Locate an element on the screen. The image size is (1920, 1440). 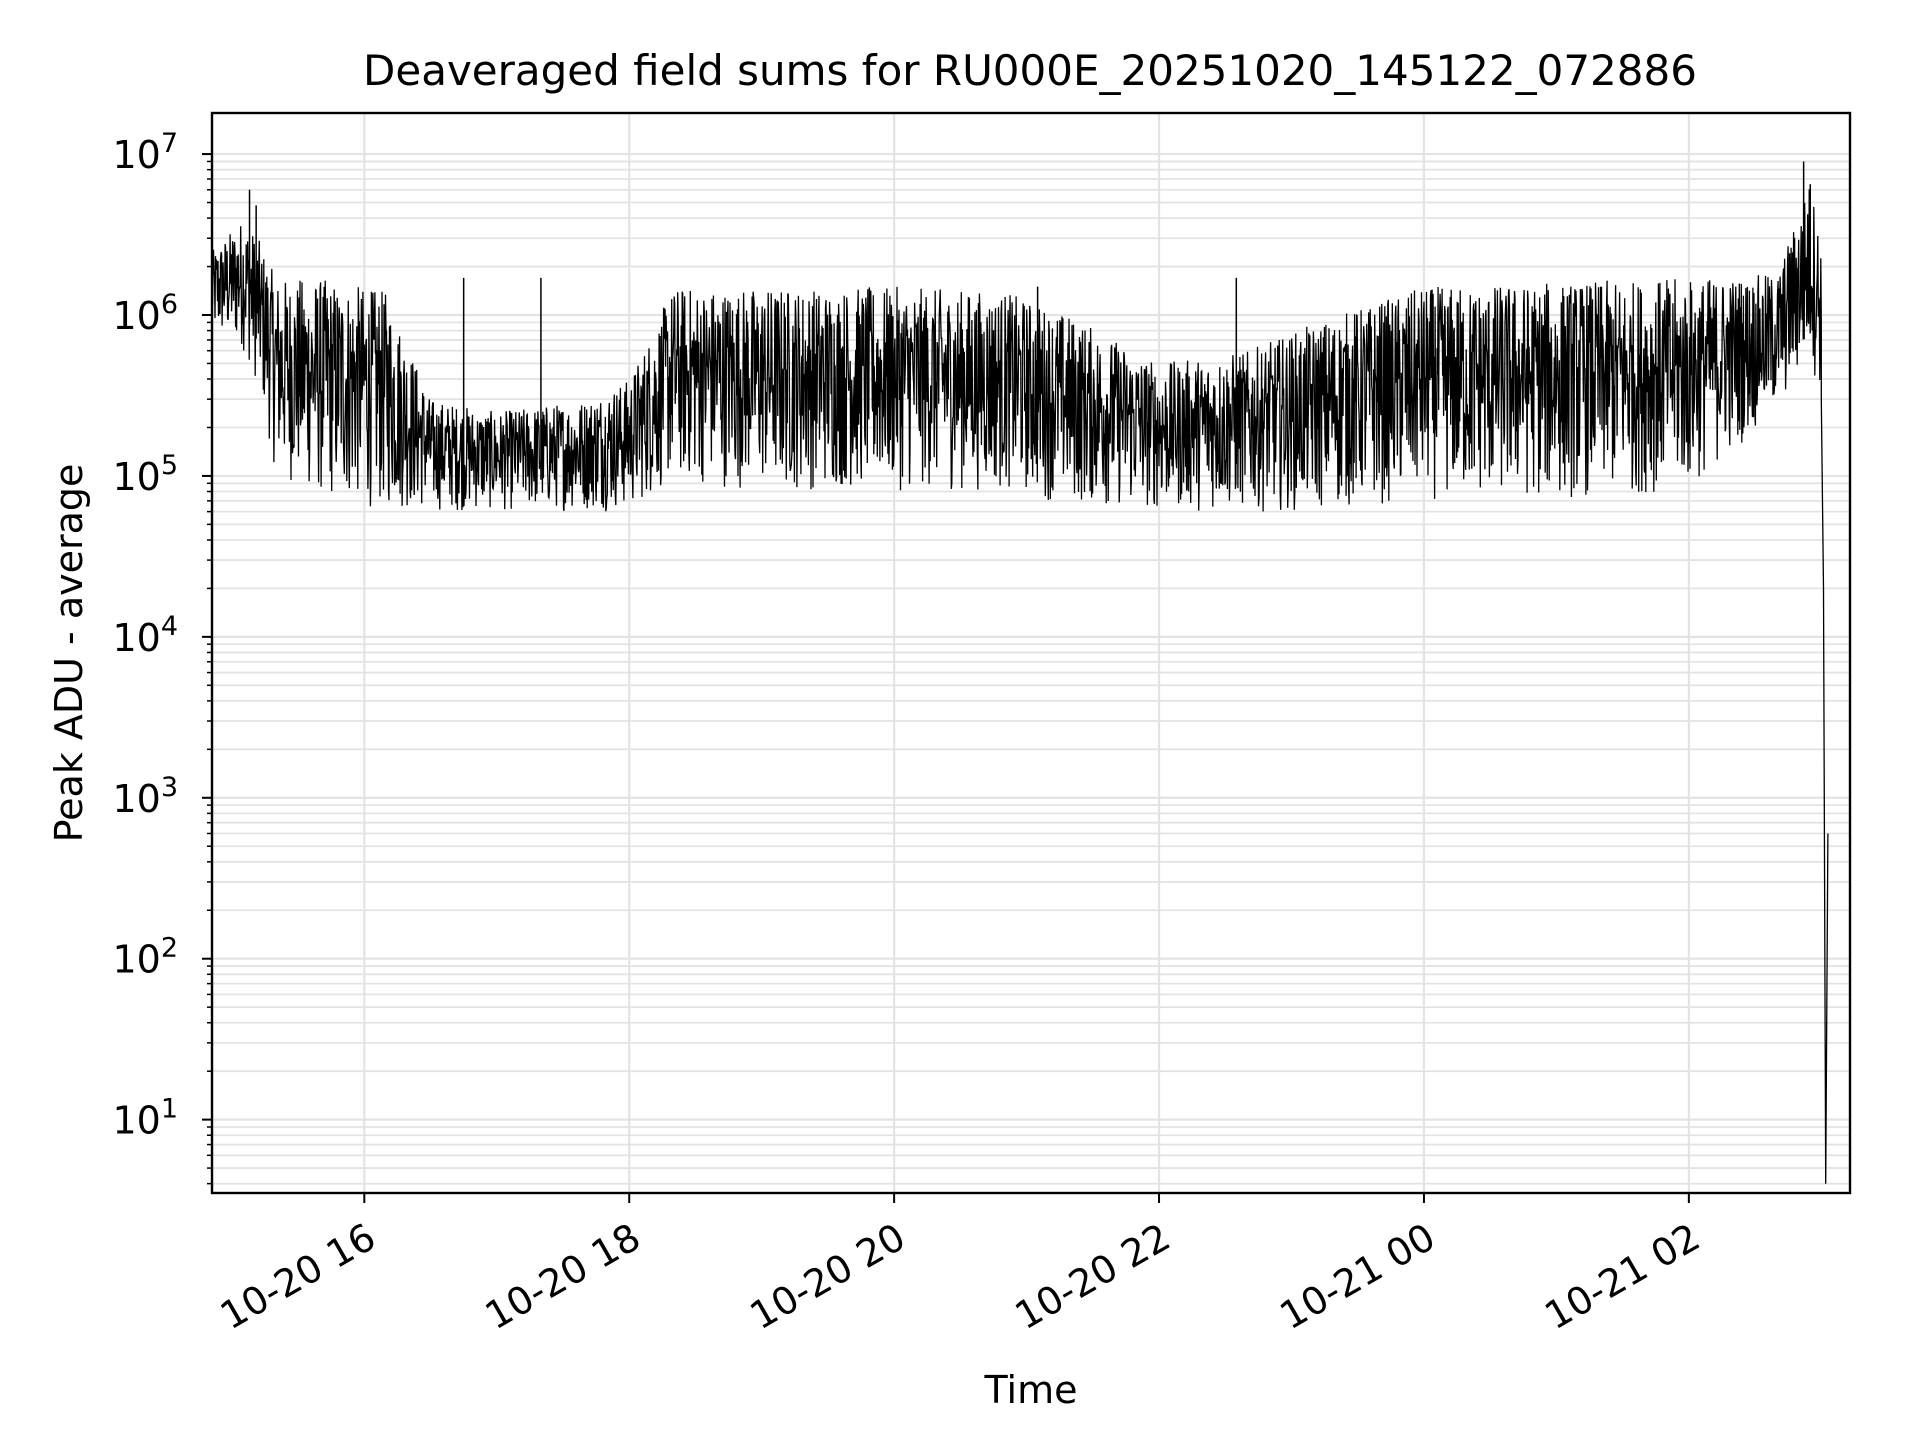
y-tick-label: 101 is located at coordinates (145, 1118).